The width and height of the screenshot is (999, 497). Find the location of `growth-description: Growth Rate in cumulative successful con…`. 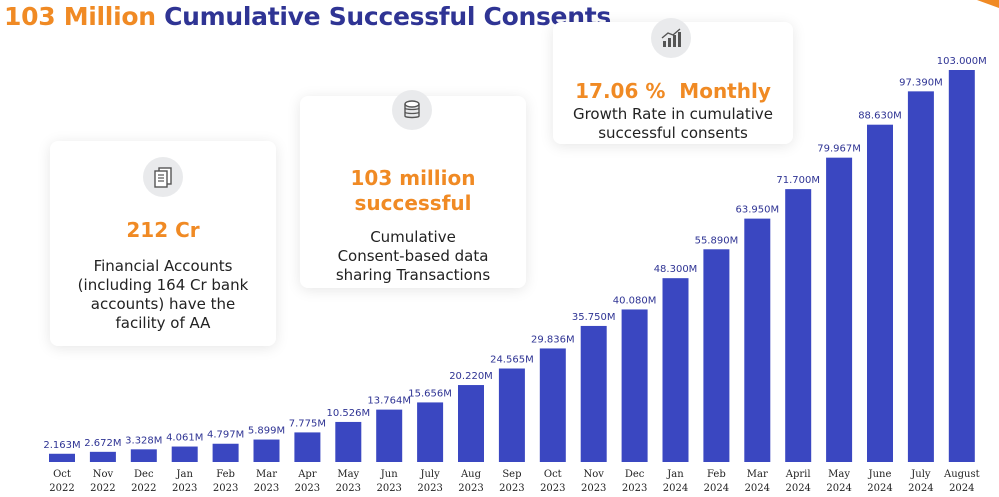

growth-description: Growth Rate in cumulative successful con… is located at coordinates (673, 123).